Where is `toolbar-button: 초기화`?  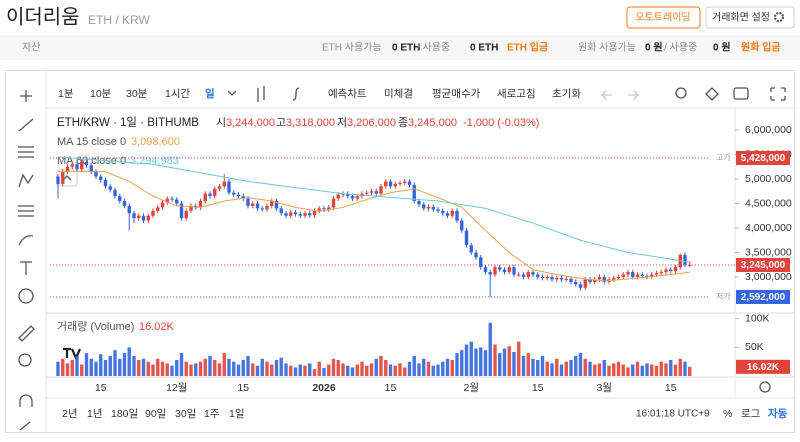 toolbar-button: 초기화 is located at coordinates (566, 94).